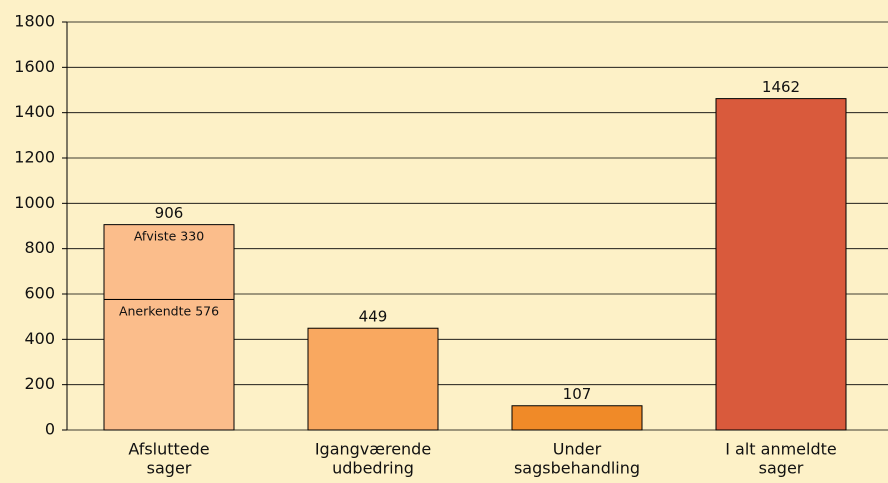 Image resolution: width=888 pixels, height=483 pixels. Describe the element at coordinates (34, 157) in the screenshot. I see `y-tick-label: 1200` at that location.